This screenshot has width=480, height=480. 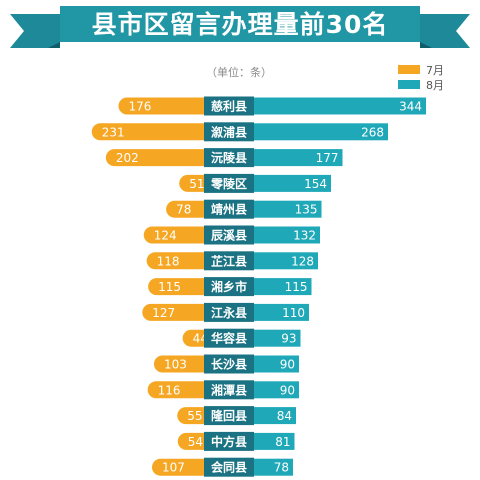 What do you see at coordinates (315, 184) in the screenshot?
I see `value-label-august-3: 154` at bounding box center [315, 184].